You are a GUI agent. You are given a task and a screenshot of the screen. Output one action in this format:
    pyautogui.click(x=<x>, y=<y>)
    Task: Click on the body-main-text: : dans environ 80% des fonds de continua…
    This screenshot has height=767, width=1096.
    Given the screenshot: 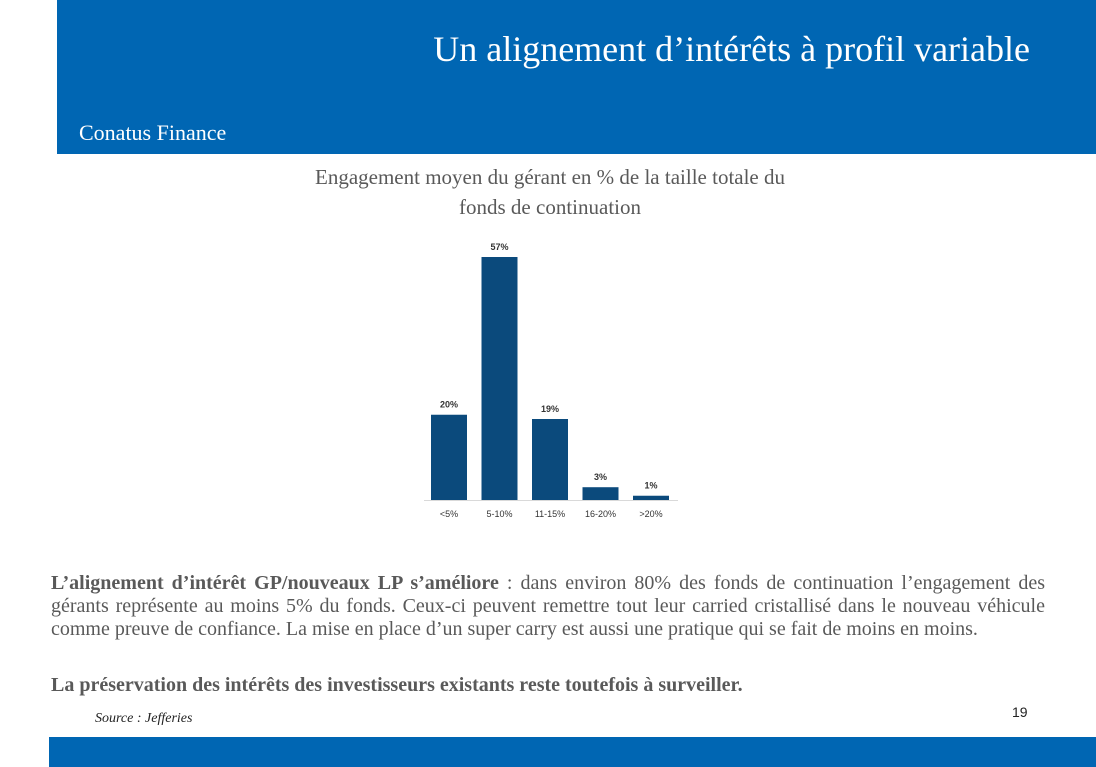 What is the action you would take?
    pyautogui.click(x=548, y=606)
    